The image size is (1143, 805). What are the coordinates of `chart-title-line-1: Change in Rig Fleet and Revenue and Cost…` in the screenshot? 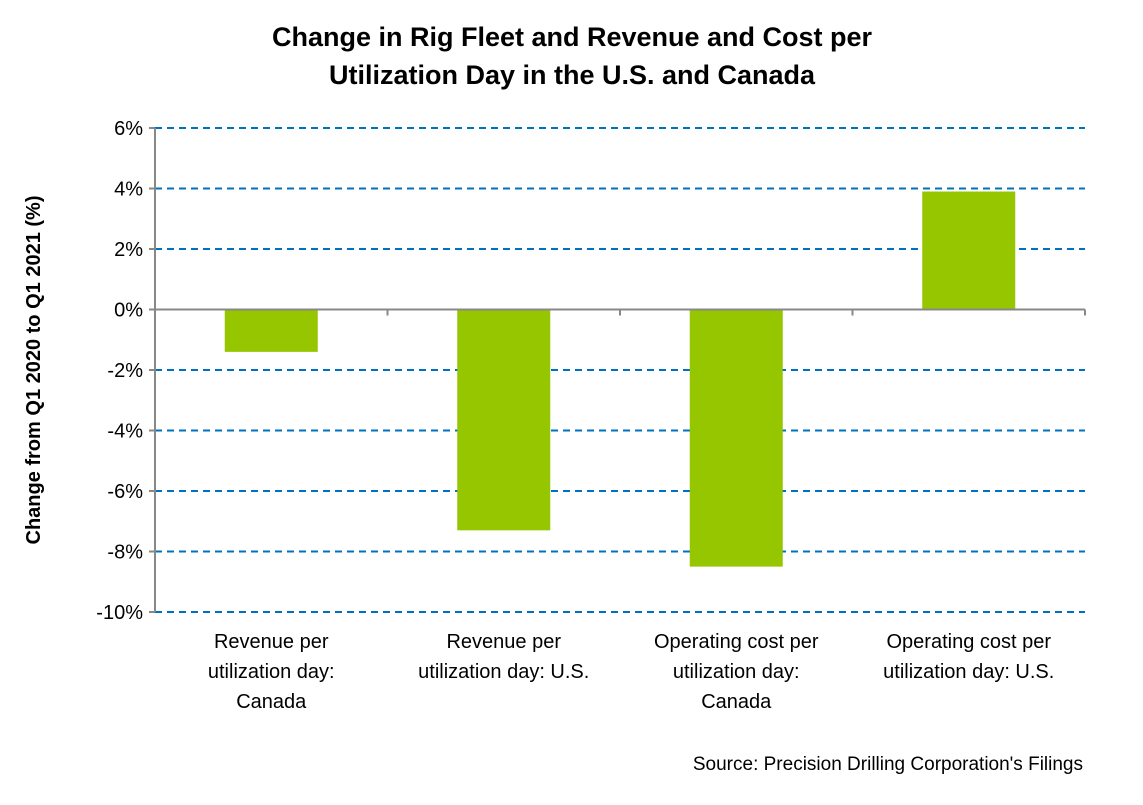 It's located at (572, 37).